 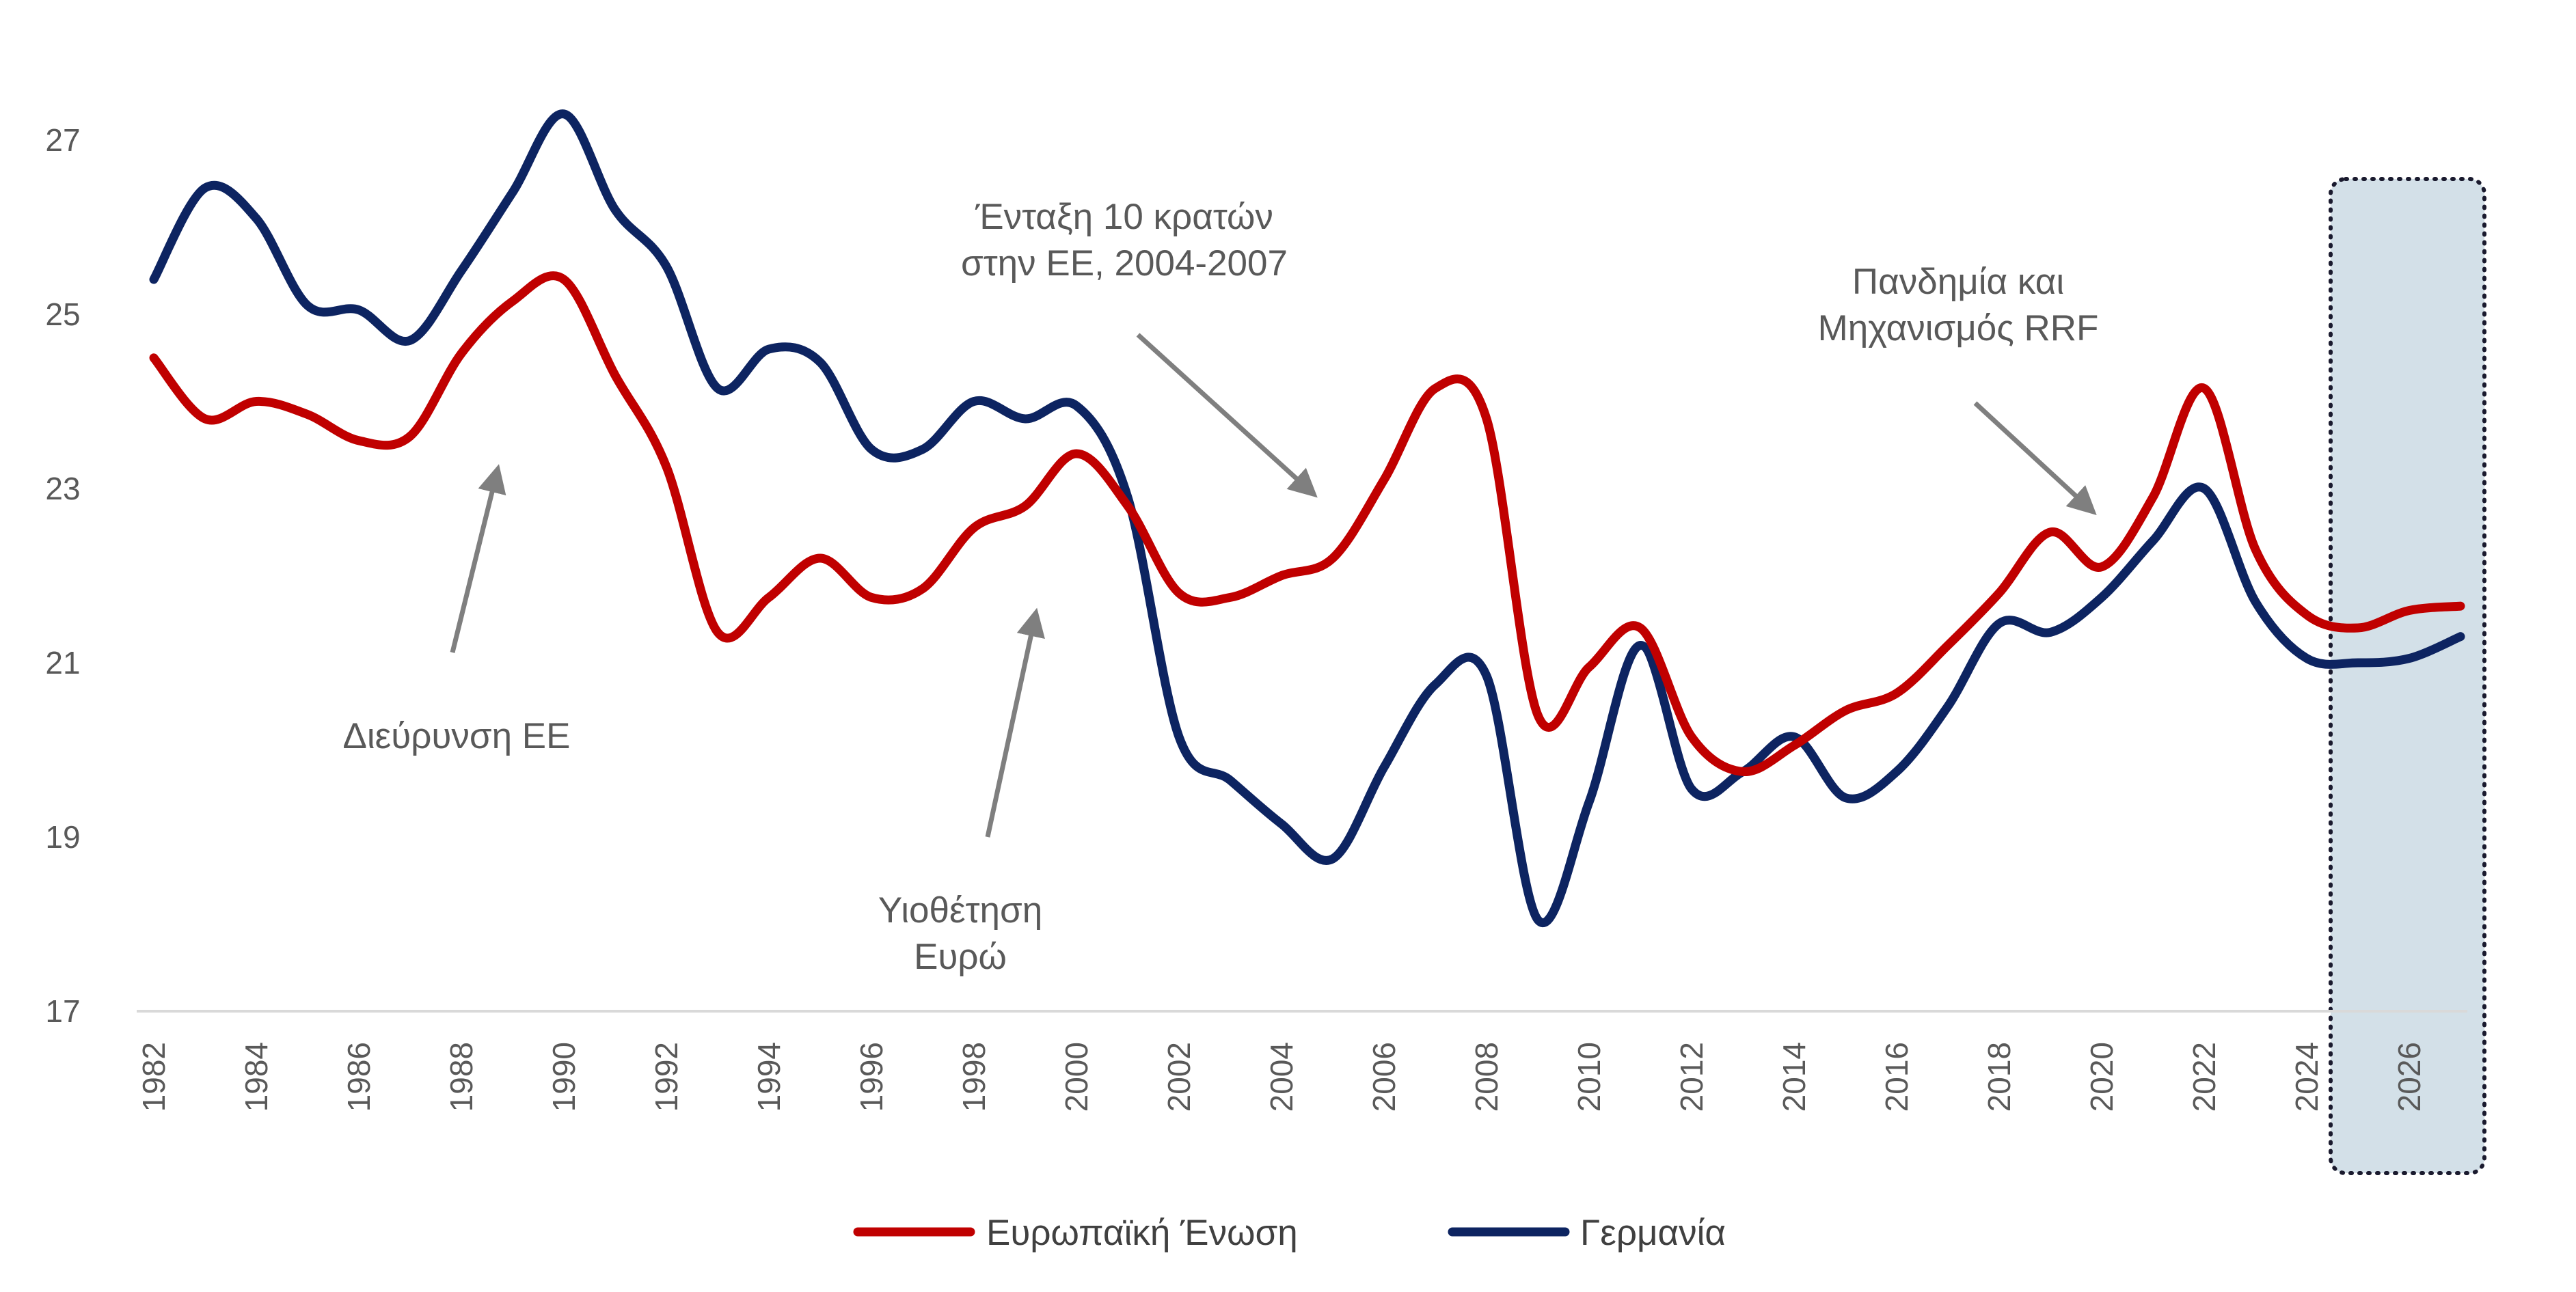 I want to click on annotation-label: Διεύρυνση ΕΕ, so click(x=456, y=736).